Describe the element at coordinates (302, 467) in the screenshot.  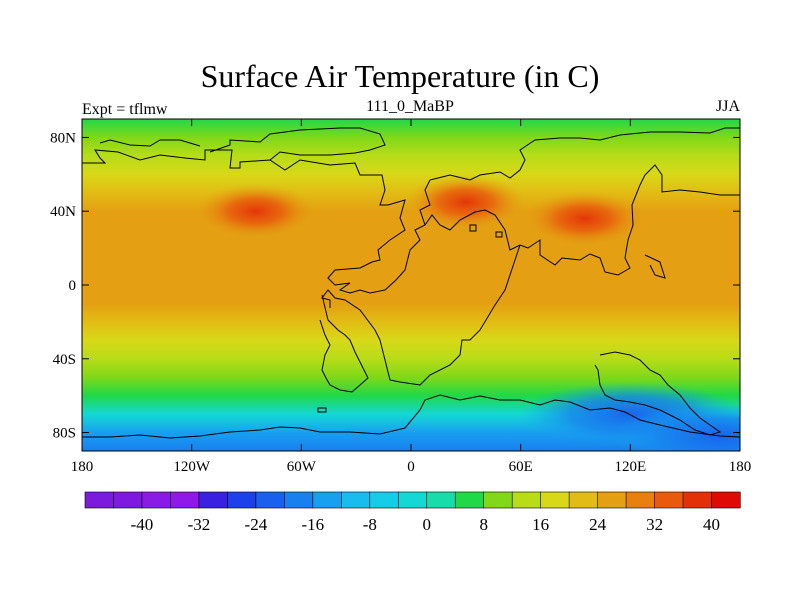
I see `x-tick-label: 60W` at that location.